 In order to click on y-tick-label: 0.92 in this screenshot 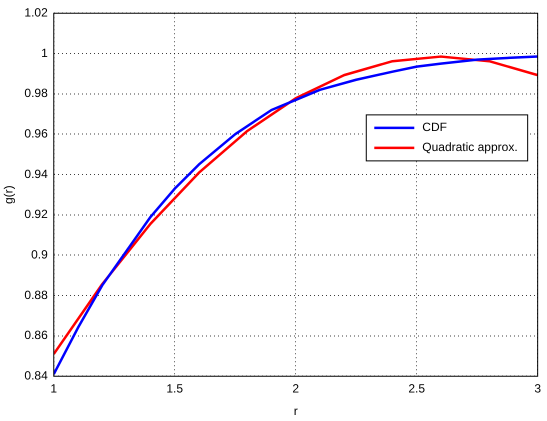, I will do `click(36, 214)`.